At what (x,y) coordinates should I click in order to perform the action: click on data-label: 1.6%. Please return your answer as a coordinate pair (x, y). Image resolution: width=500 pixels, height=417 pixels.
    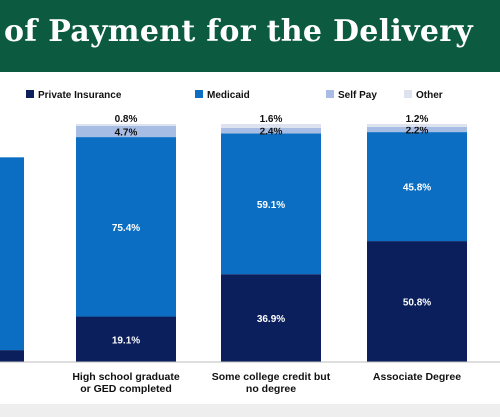
    Looking at the image, I should click on (271, 119).